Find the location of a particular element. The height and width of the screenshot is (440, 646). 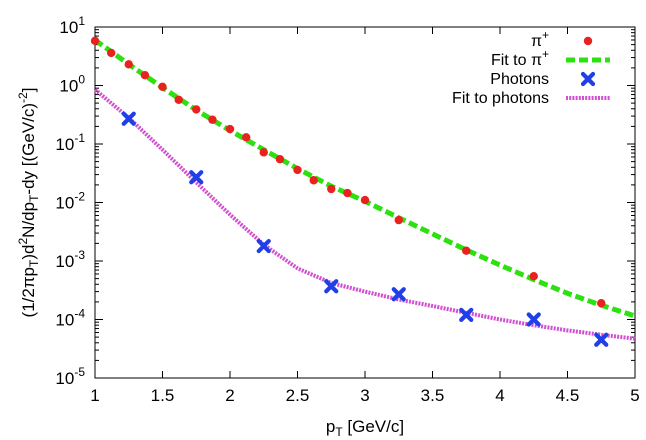

y-tick-label: 10⁻² is located at coordinates (70, 201).